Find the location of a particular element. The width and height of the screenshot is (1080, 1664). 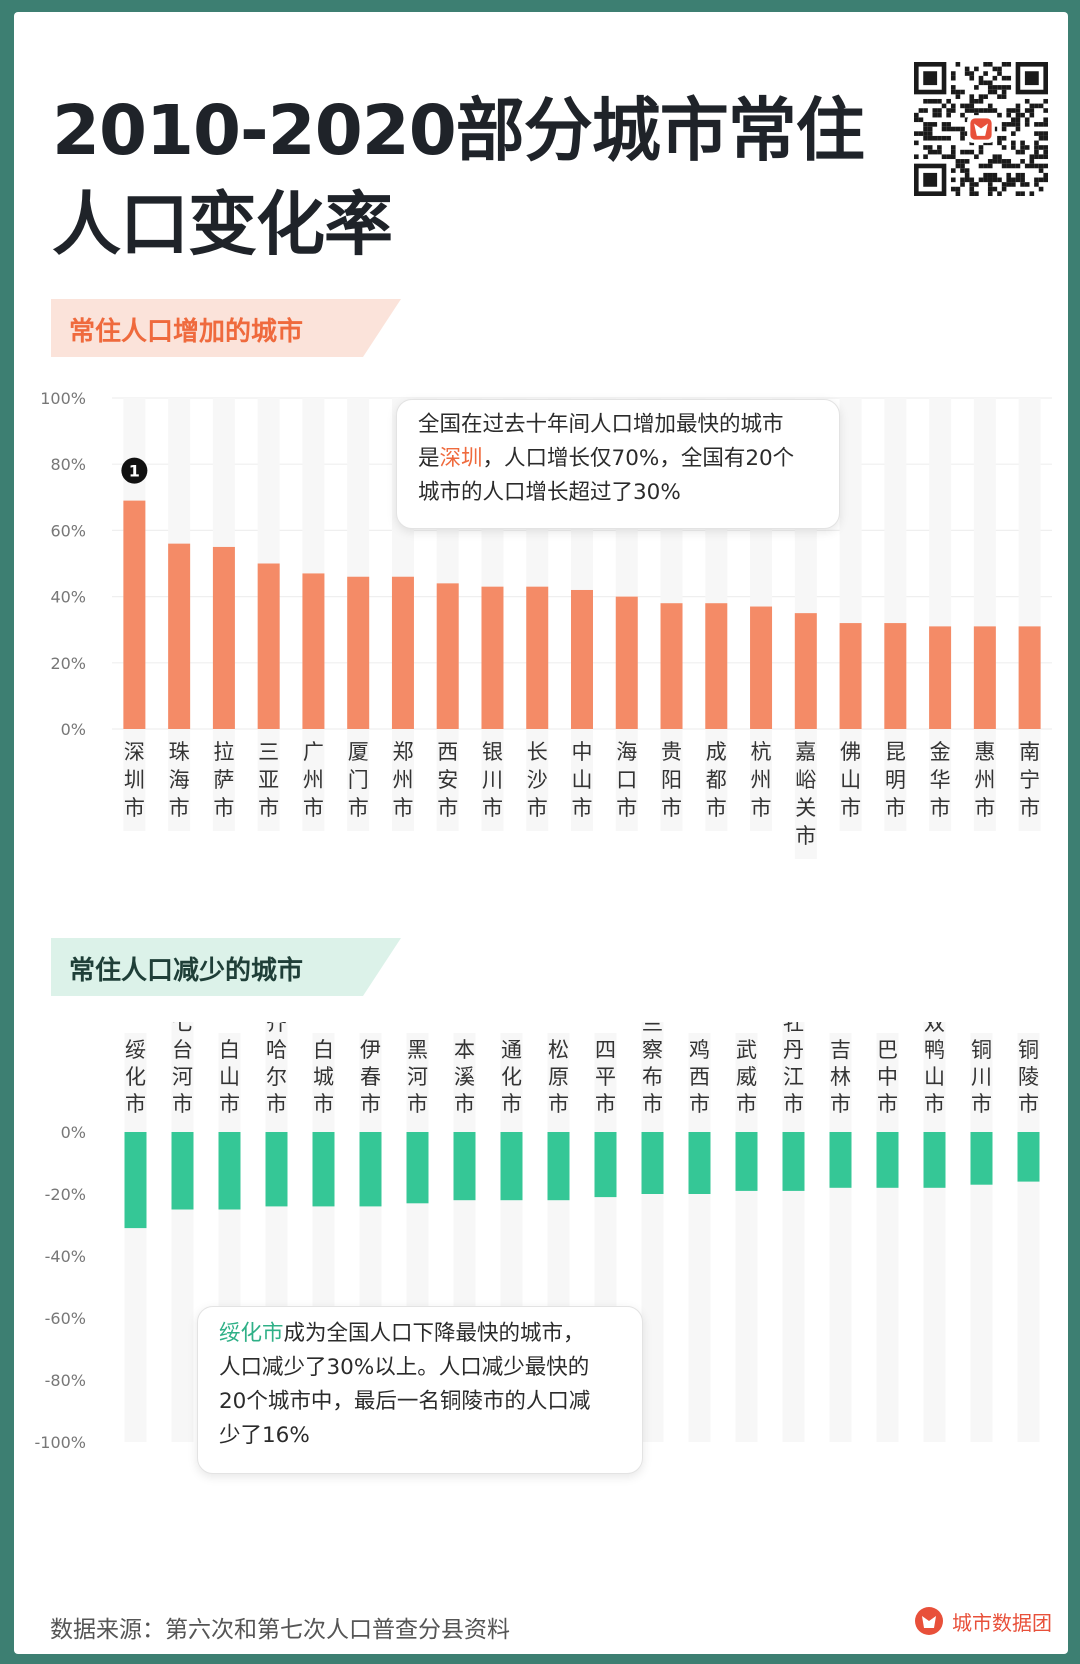

y-tick-label: -40% is located at coordinates (65, 1256).